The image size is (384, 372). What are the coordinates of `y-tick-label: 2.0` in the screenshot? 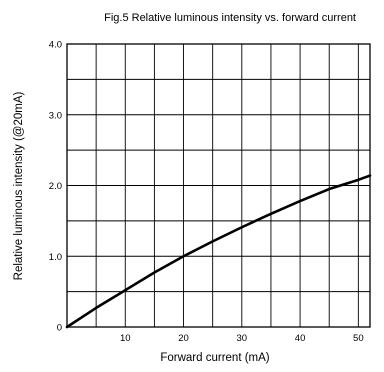 It's located at (55, 186).